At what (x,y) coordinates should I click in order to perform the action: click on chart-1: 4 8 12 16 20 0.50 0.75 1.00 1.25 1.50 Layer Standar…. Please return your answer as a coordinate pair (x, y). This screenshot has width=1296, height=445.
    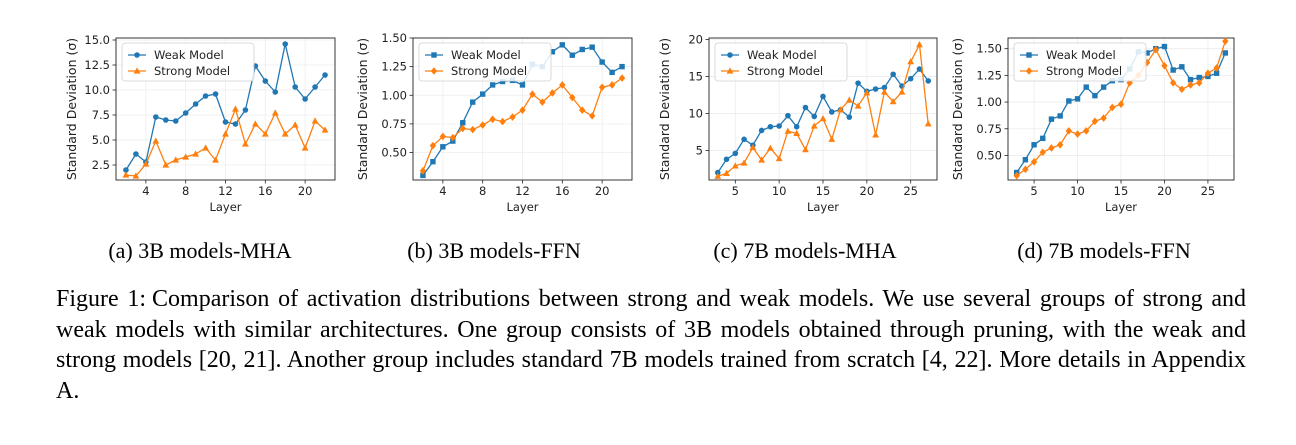
    Looking at the image, I should click on (494, 122).